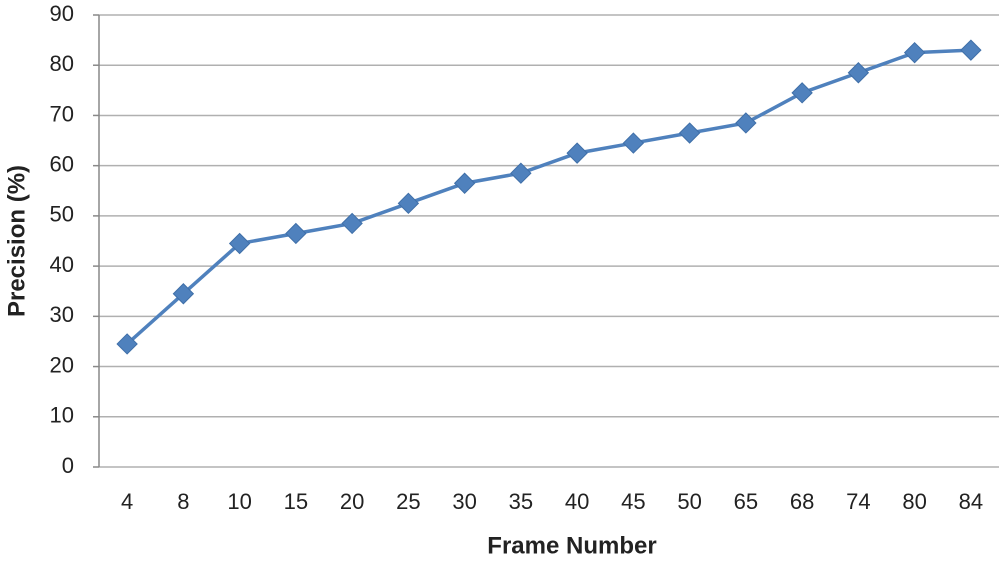  Describe the element at coordinates (127, 501) in the screenshot. I see `x-tick-label: 4` at that location.